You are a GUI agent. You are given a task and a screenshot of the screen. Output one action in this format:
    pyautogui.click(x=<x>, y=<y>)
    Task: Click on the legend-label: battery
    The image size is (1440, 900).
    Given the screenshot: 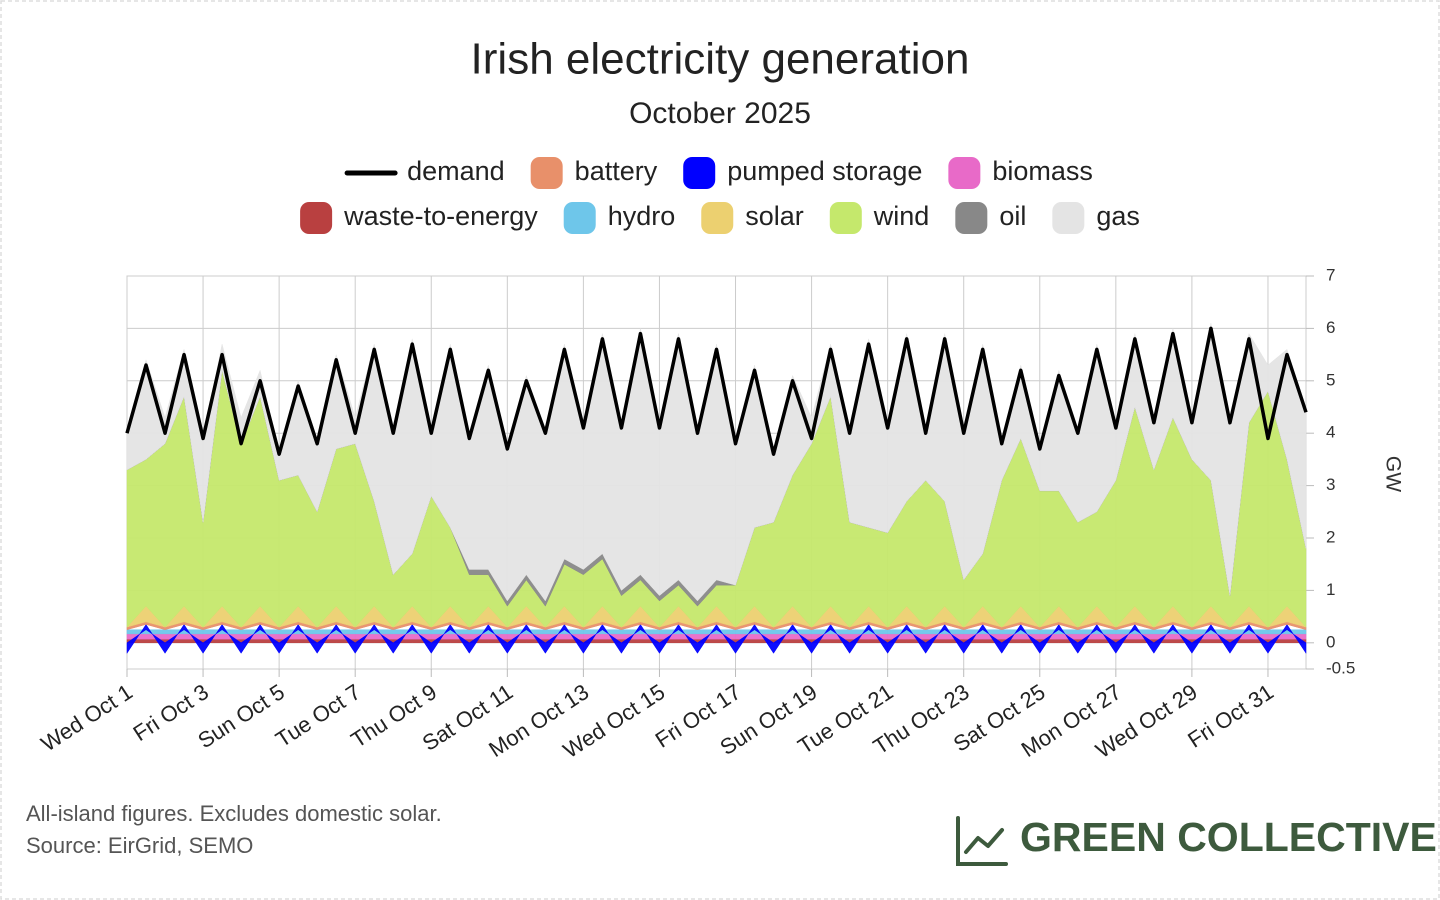 What is the action you would take?
    pyautogui.click(x=616, y=171)
    